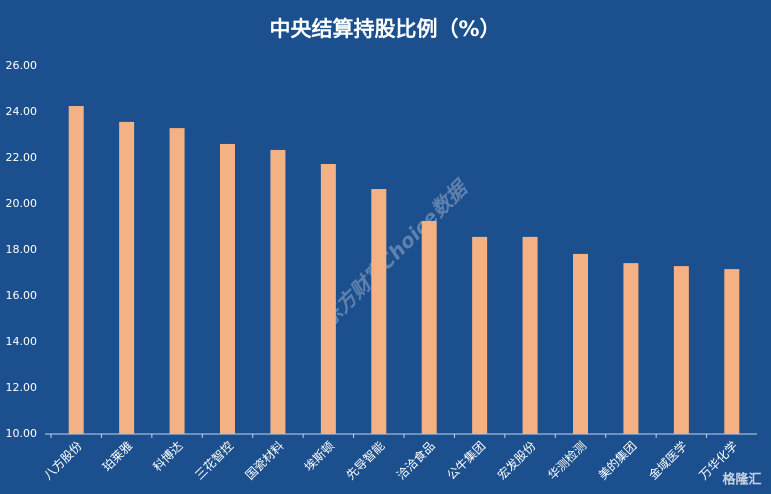  What do you see at coordinates (22, 249) in the screenshot?
I see `y-tick-label: 18.00` at bounding box center [22, 249].